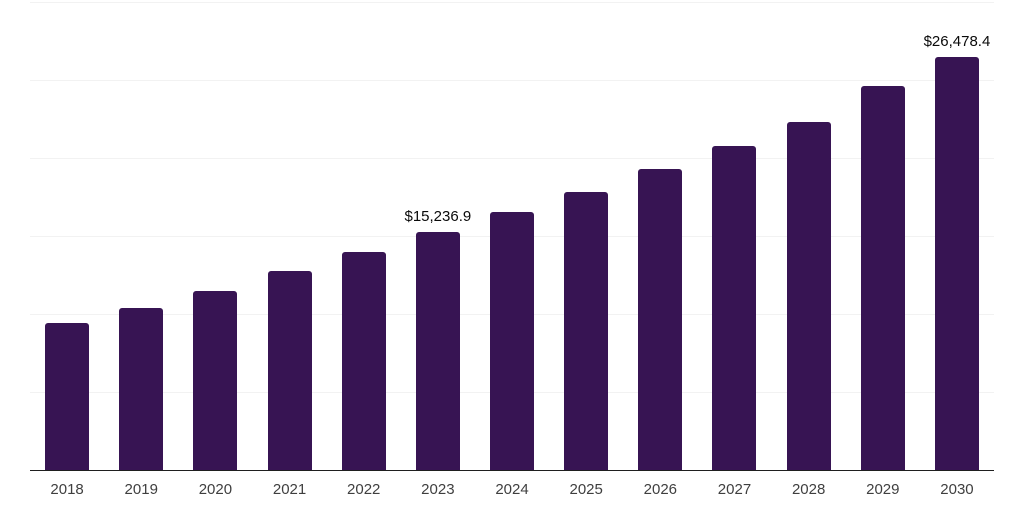  I want to click on x-tick-2018: 2018, so click(67, 489).